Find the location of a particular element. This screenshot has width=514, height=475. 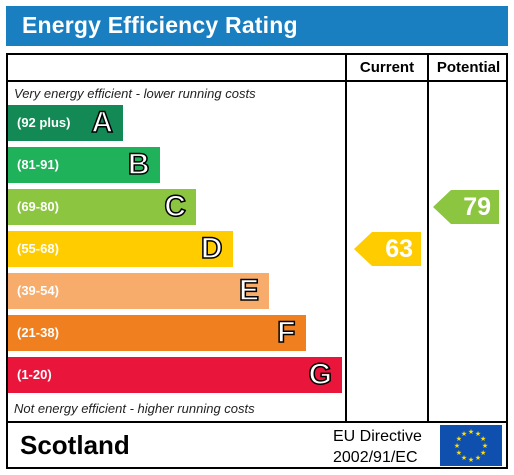

band-letter-label: A is located at coordinates (102, 122).